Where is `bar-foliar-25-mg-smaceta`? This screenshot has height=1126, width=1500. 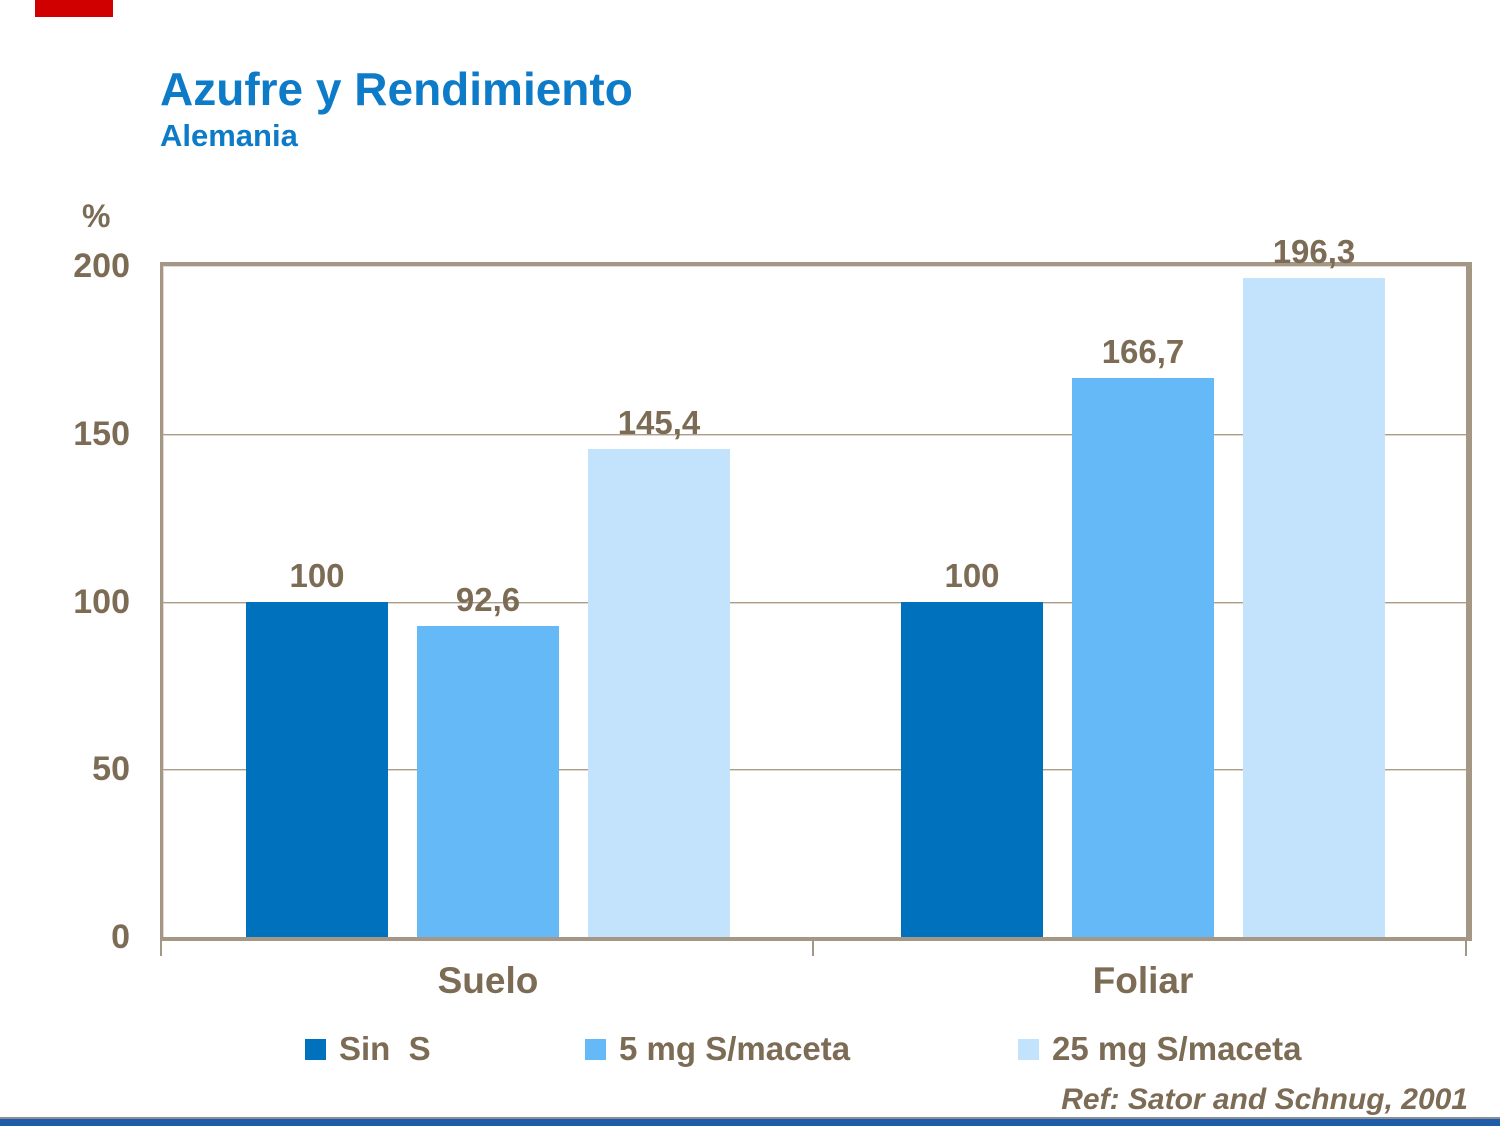
bar-foliar-25-mg-smaceta is located at coordinates (1314, 607).